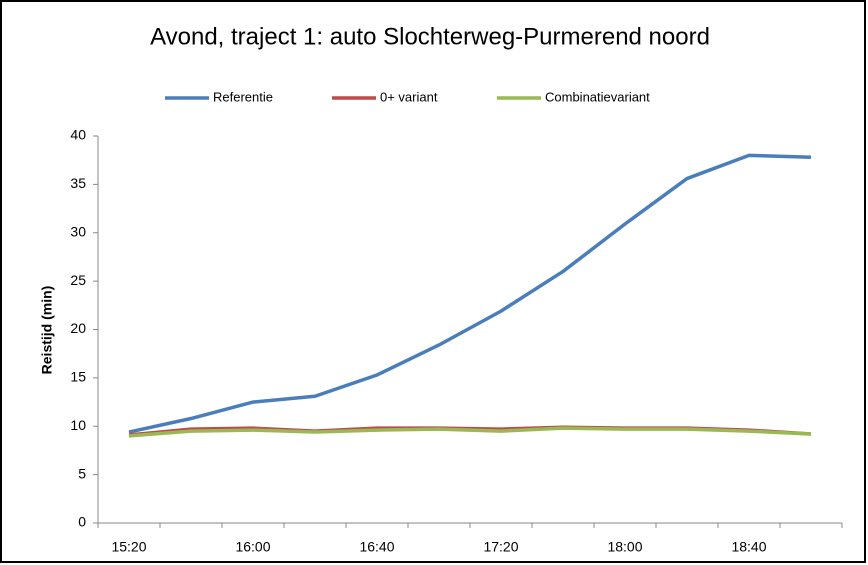 This screenshot has height=565, width=868. Describe the element at coordinates (82, 473) in the screenshot. I see `y-tick-label: 5` at that location.